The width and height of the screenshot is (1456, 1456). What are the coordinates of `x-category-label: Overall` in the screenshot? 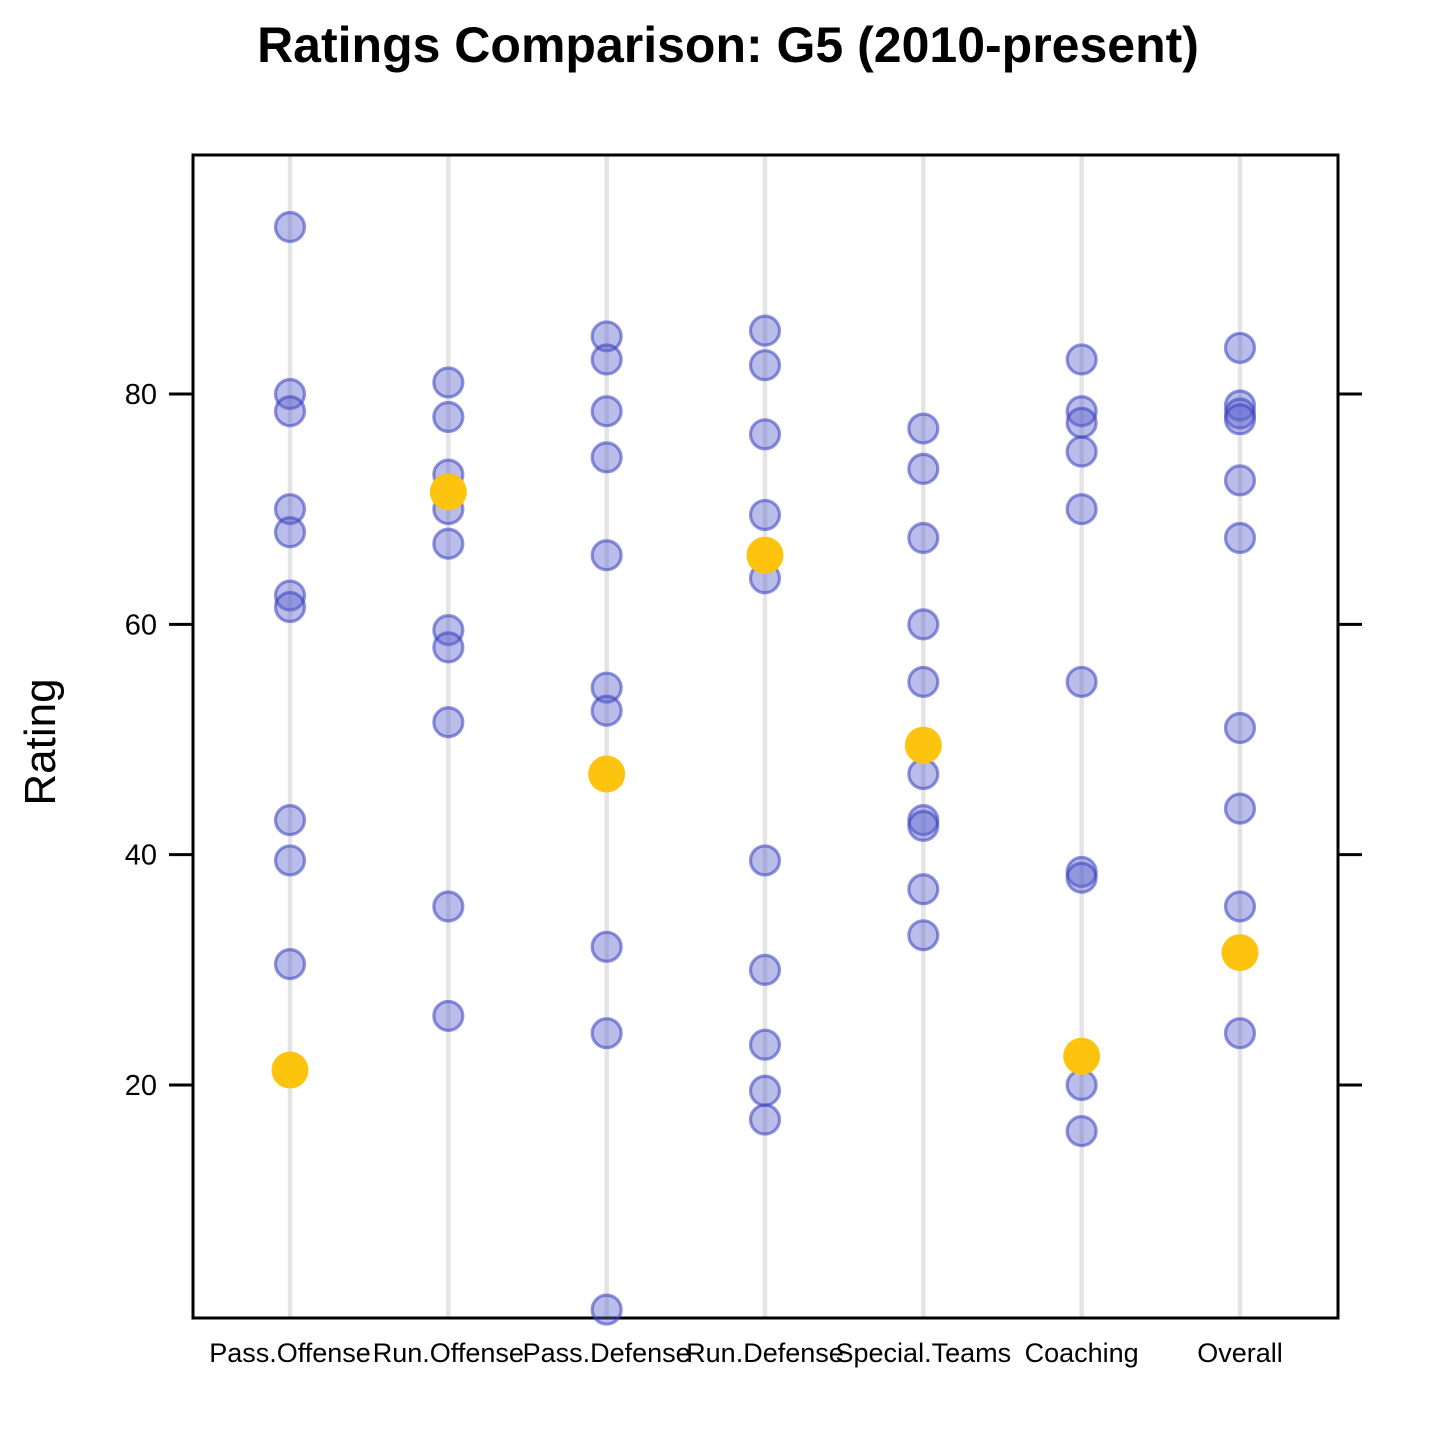 It's located at (1240, 1353).